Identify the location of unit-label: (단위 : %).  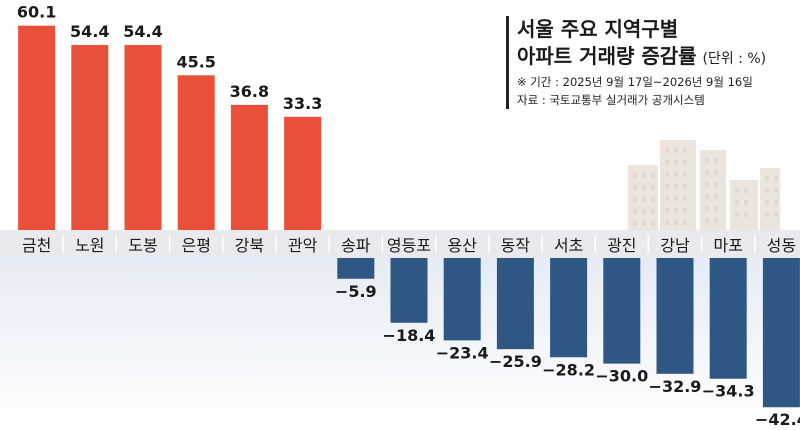
(734, 59).